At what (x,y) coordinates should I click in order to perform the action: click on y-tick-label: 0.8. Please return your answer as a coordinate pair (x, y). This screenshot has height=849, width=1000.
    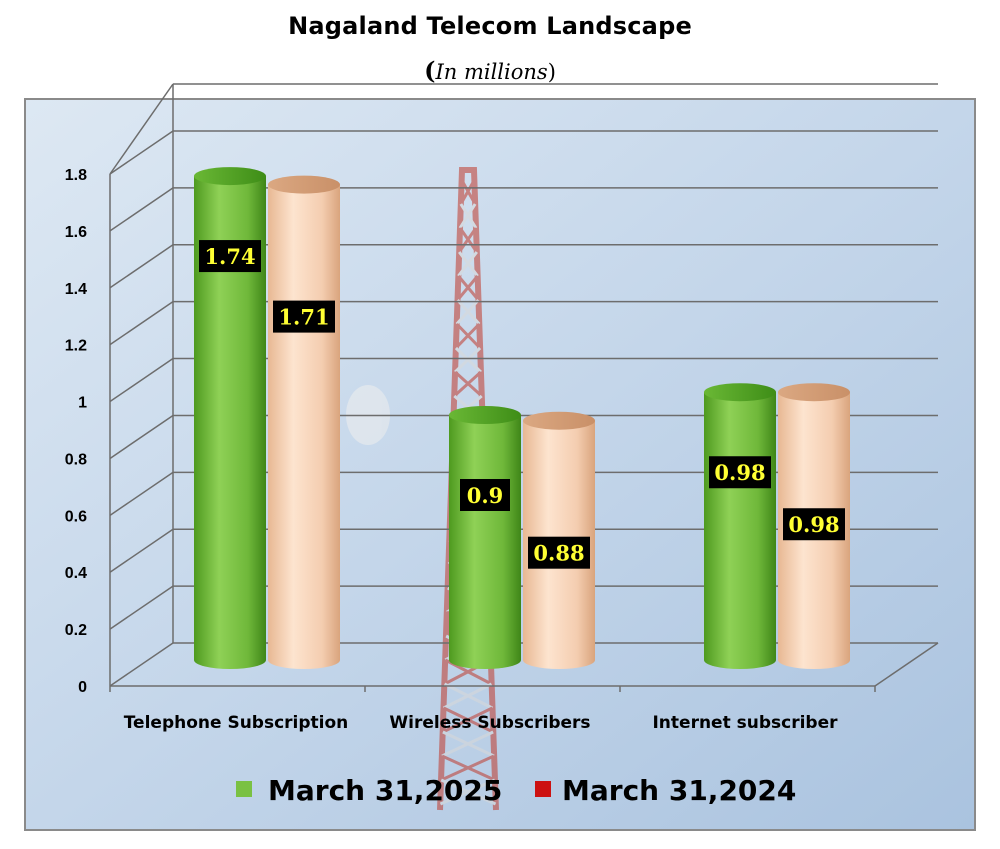
    Looking at the image, I should click on (76, 459).